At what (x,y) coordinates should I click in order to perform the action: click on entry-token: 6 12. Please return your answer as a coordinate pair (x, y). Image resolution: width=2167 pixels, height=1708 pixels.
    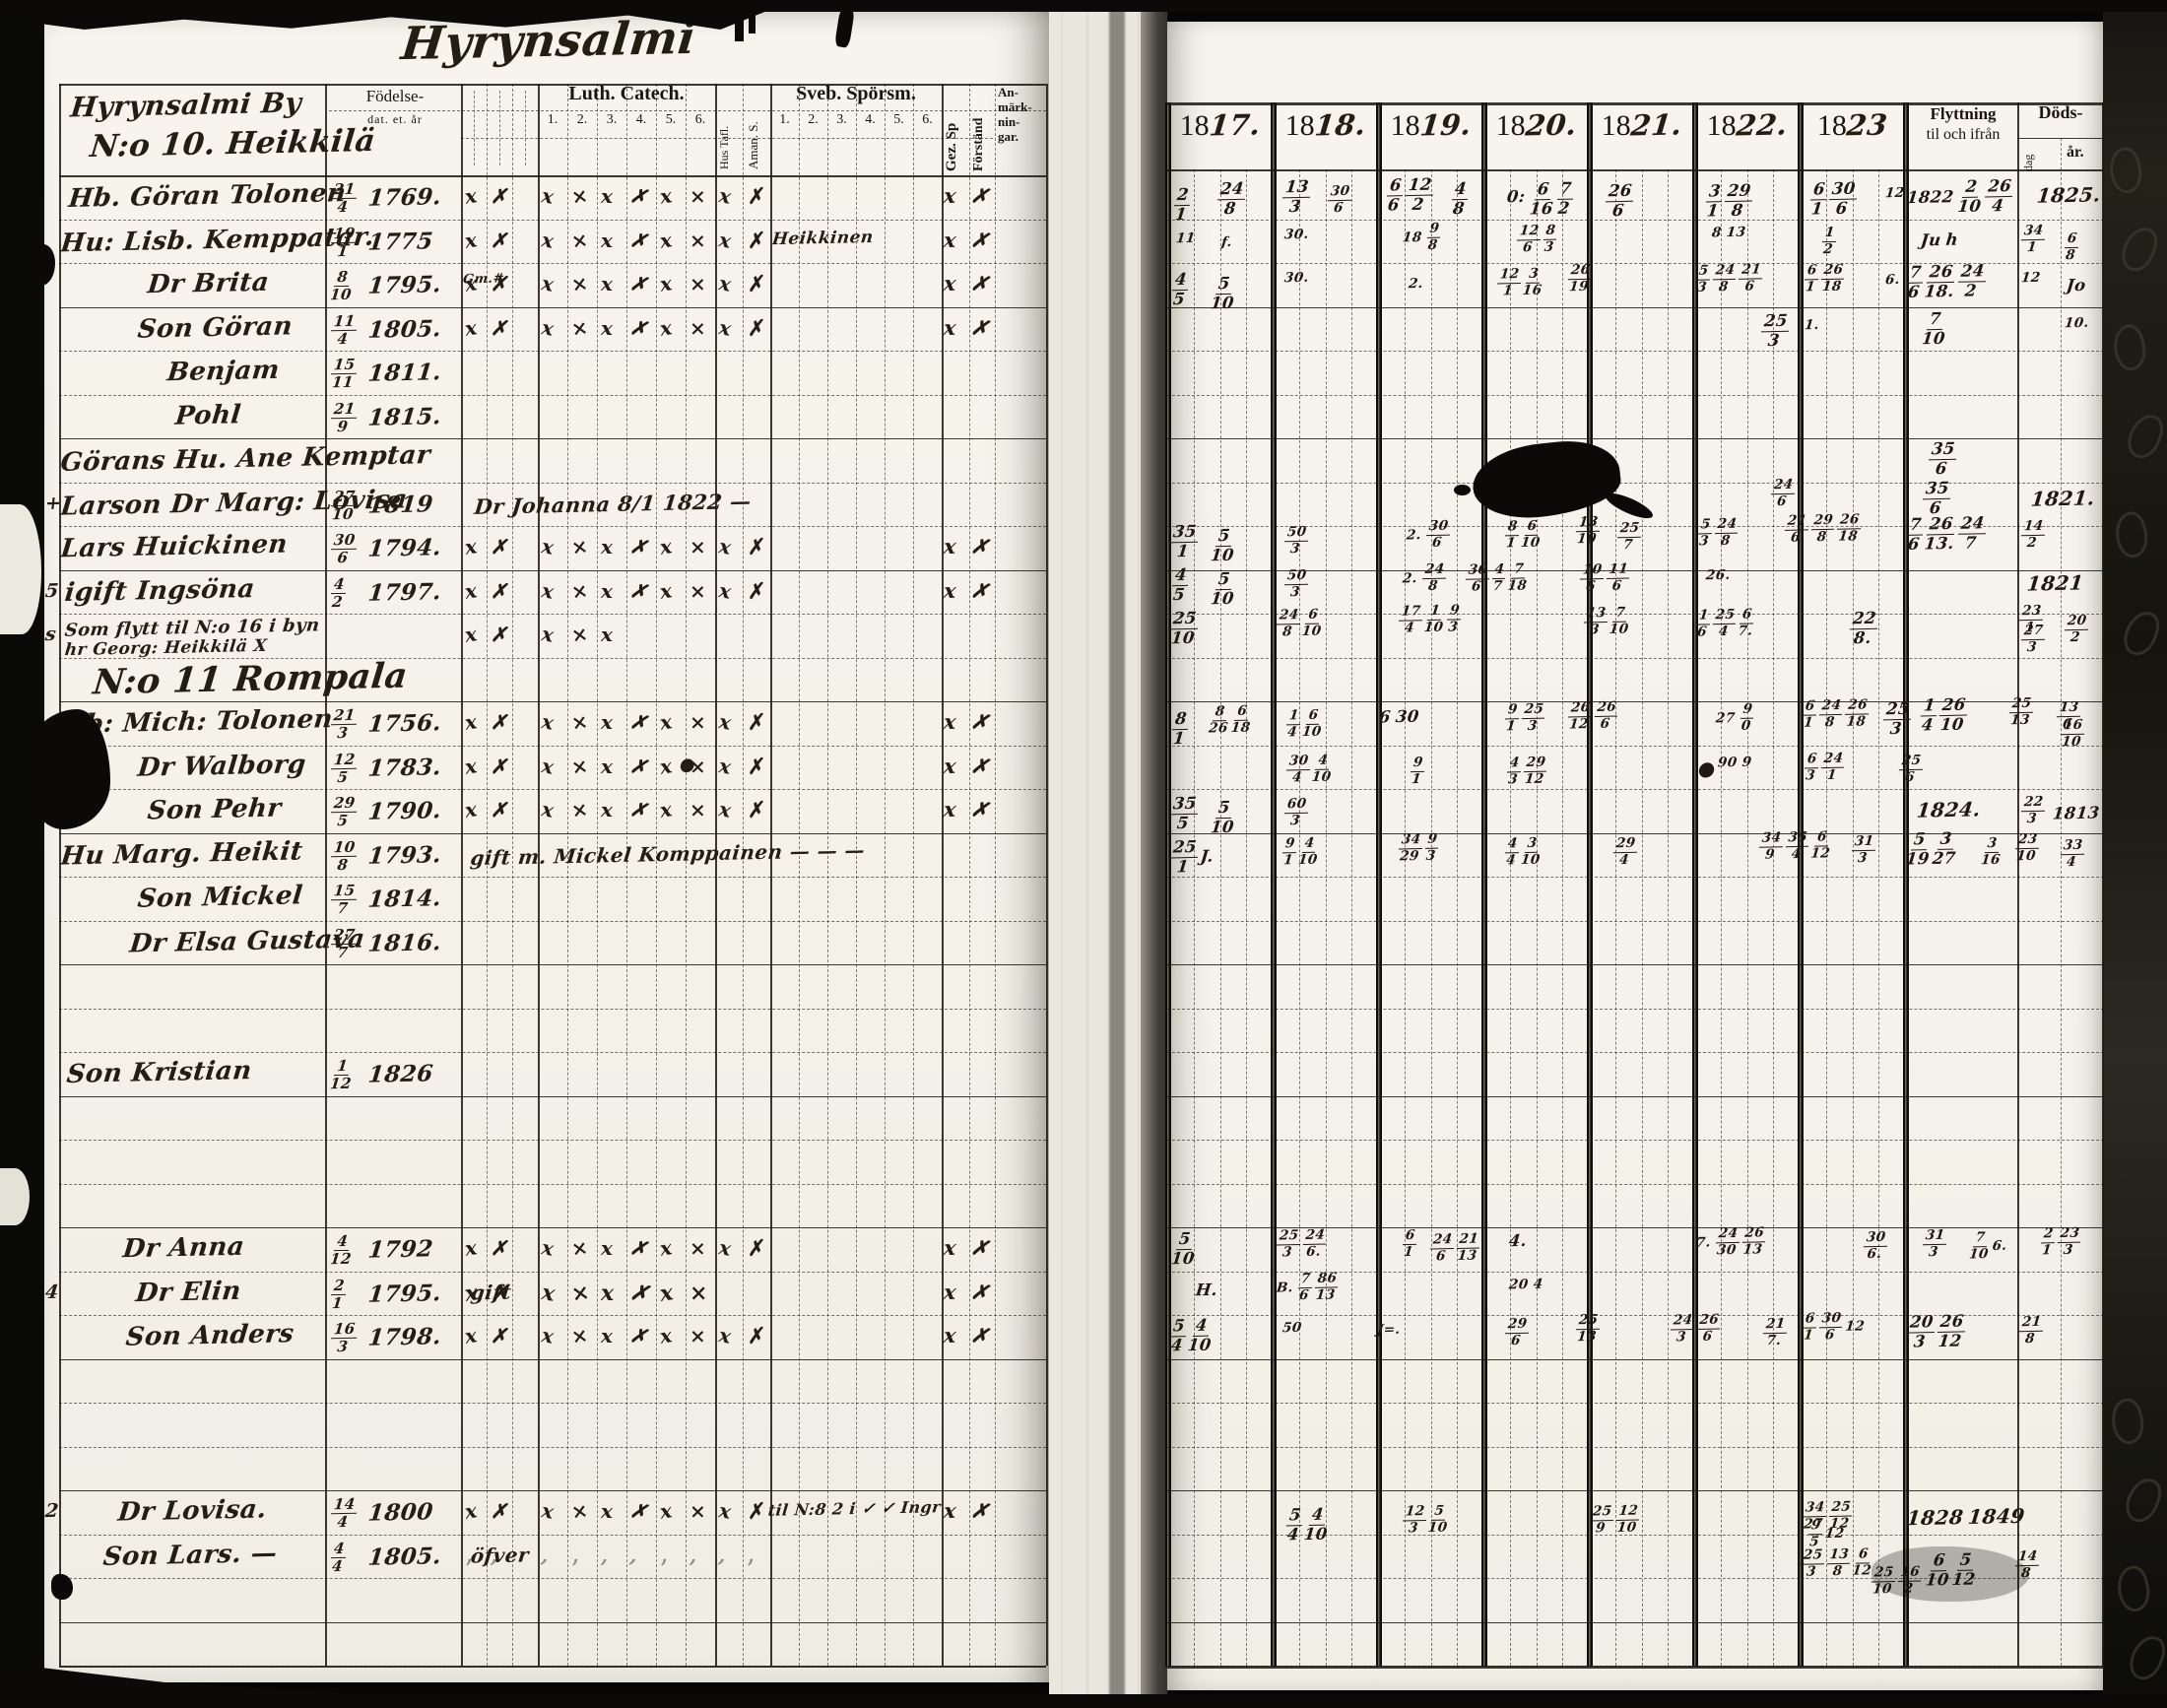
    Looking at the image, I should click on (1820, 845).